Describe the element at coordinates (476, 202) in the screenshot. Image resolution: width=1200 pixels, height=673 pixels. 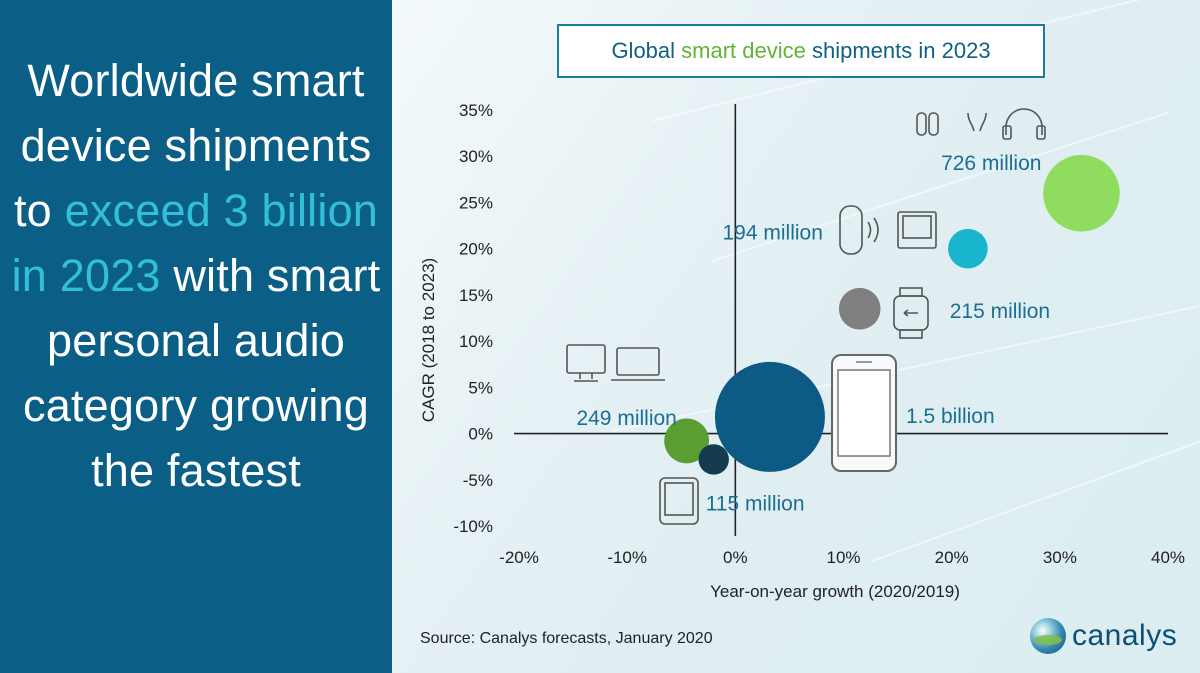
I see `y-tick-label: 25%` at that location.